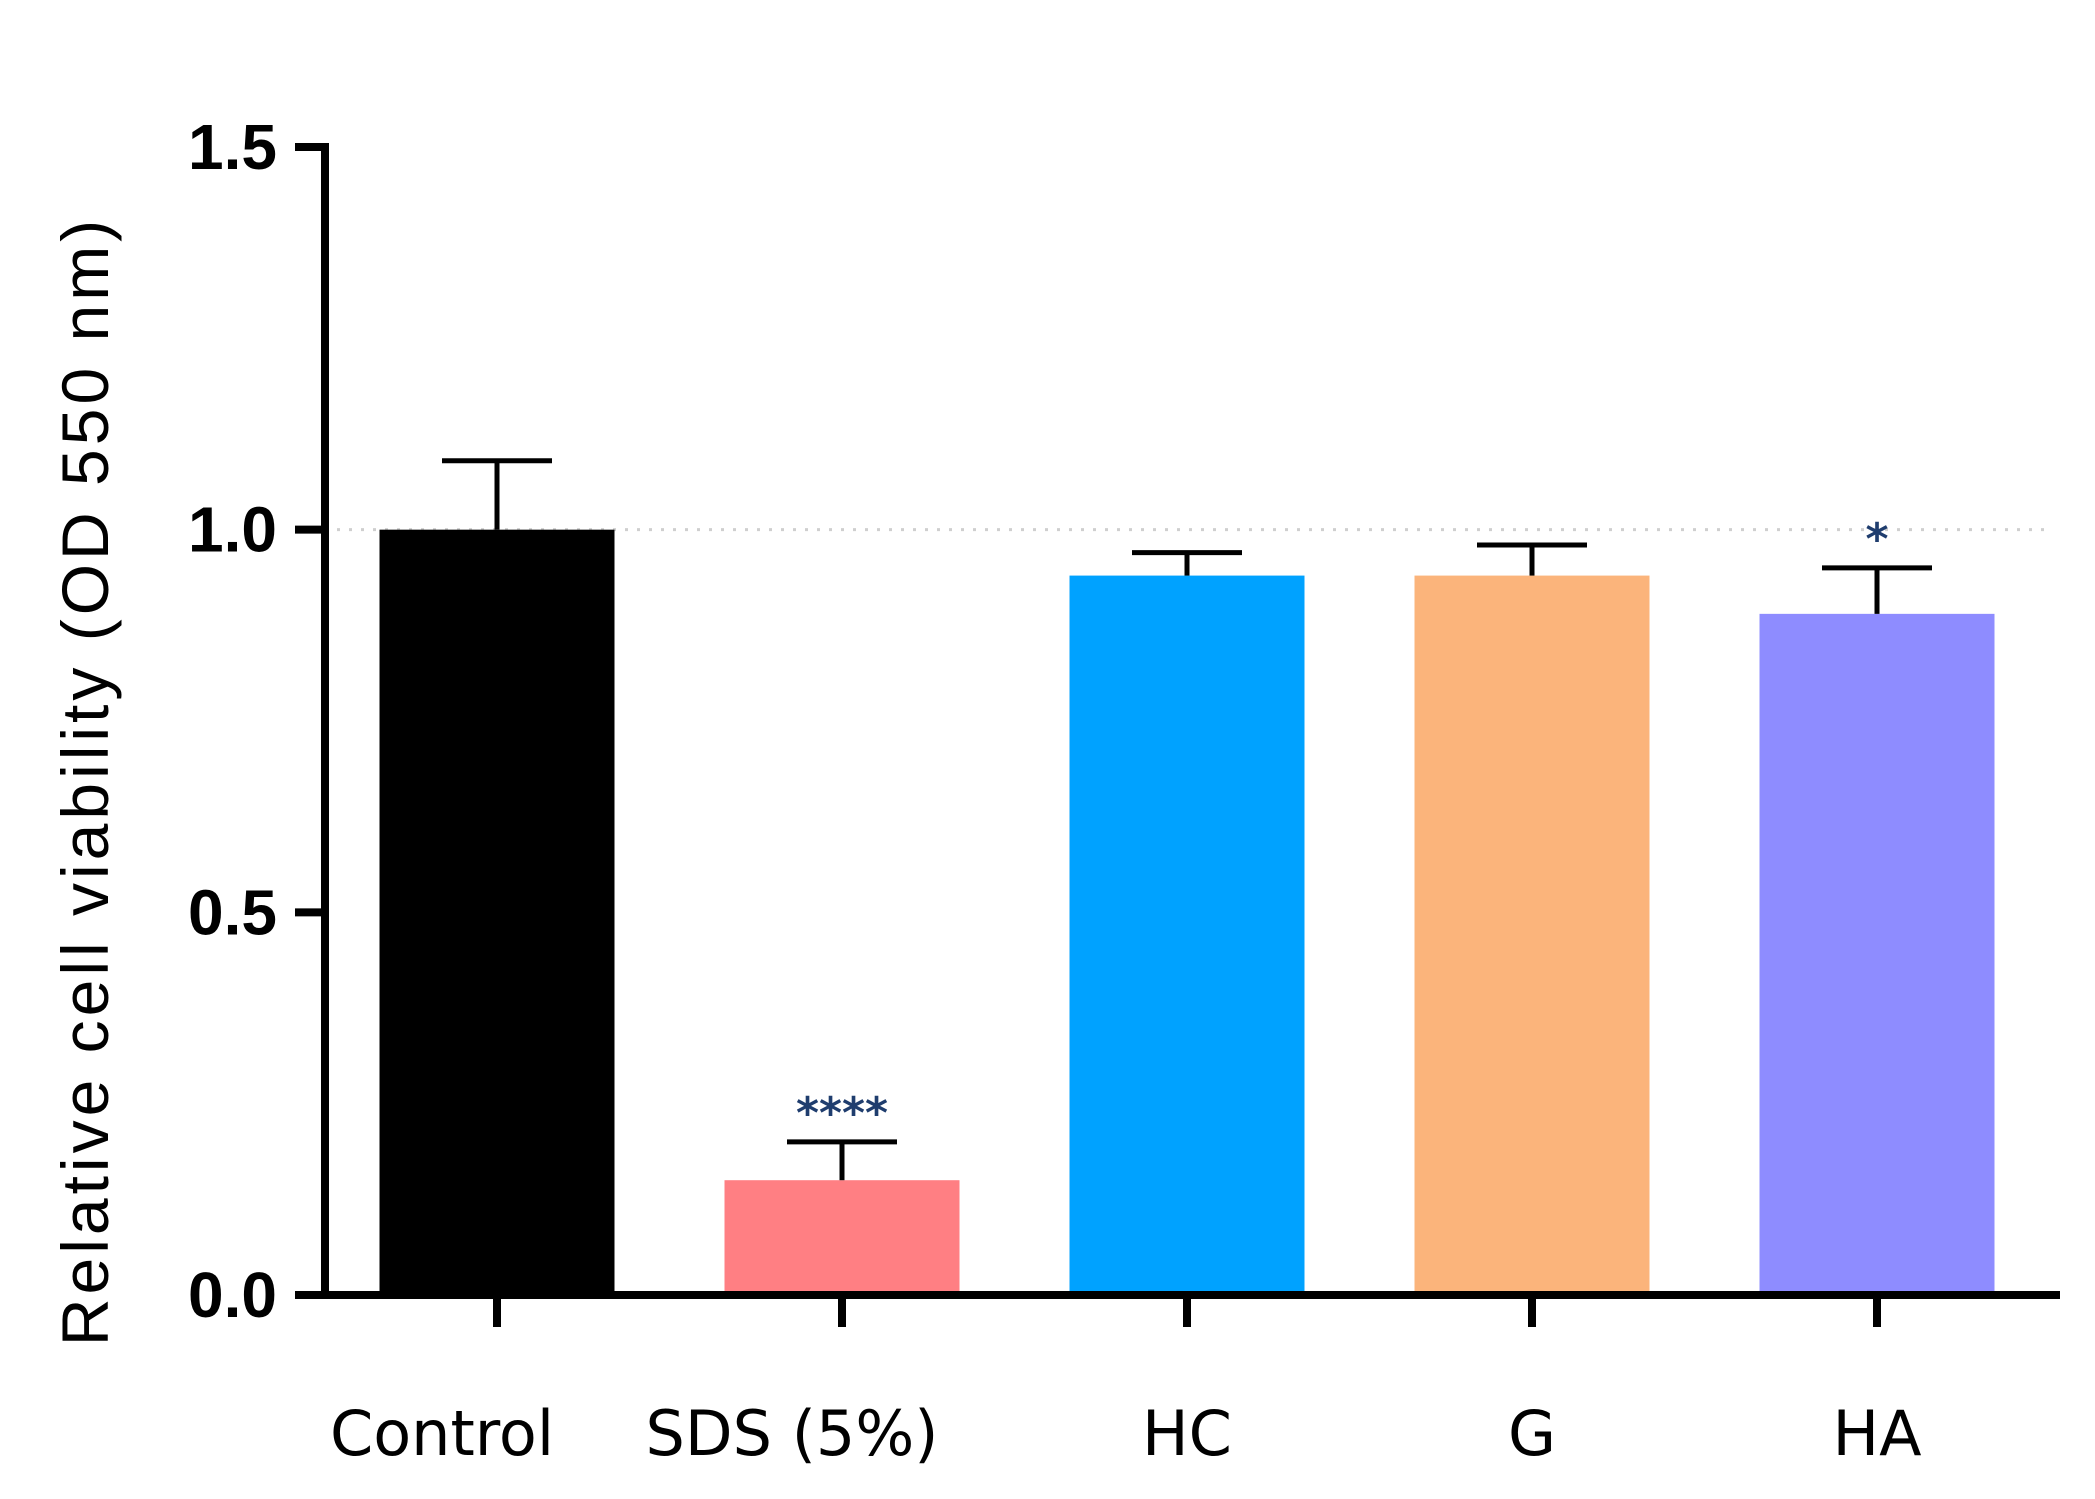 This screenshot has width=2095, height=1499. Describe the element at coordinates (1187, 1433) in the screenshot. I see `x-tick-label: HC` at that location.